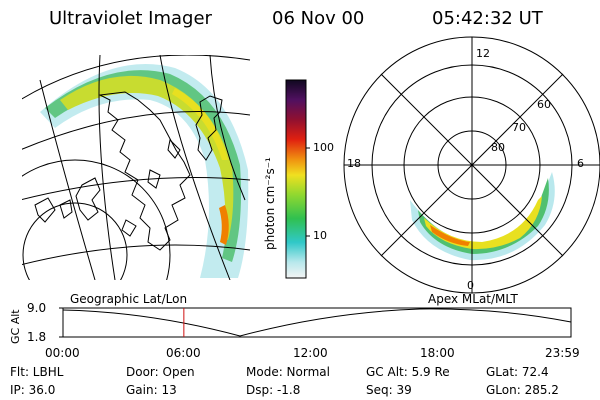 Image resolution: width=600 pixels, height=400 pixels. Describe the element at coordinates (483, 53) in the screenshot. I see `mlt-12-label: 12` at that location.